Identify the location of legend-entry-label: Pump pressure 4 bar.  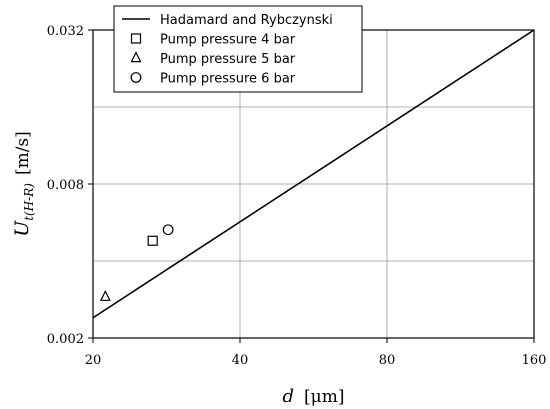
(228, 40).